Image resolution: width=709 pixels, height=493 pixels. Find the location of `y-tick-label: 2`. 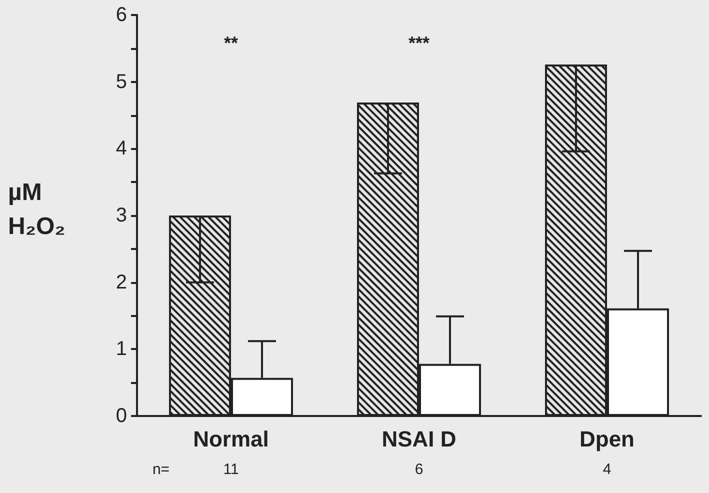

y-tick-label: 2 is located at coordinates (121, 282).